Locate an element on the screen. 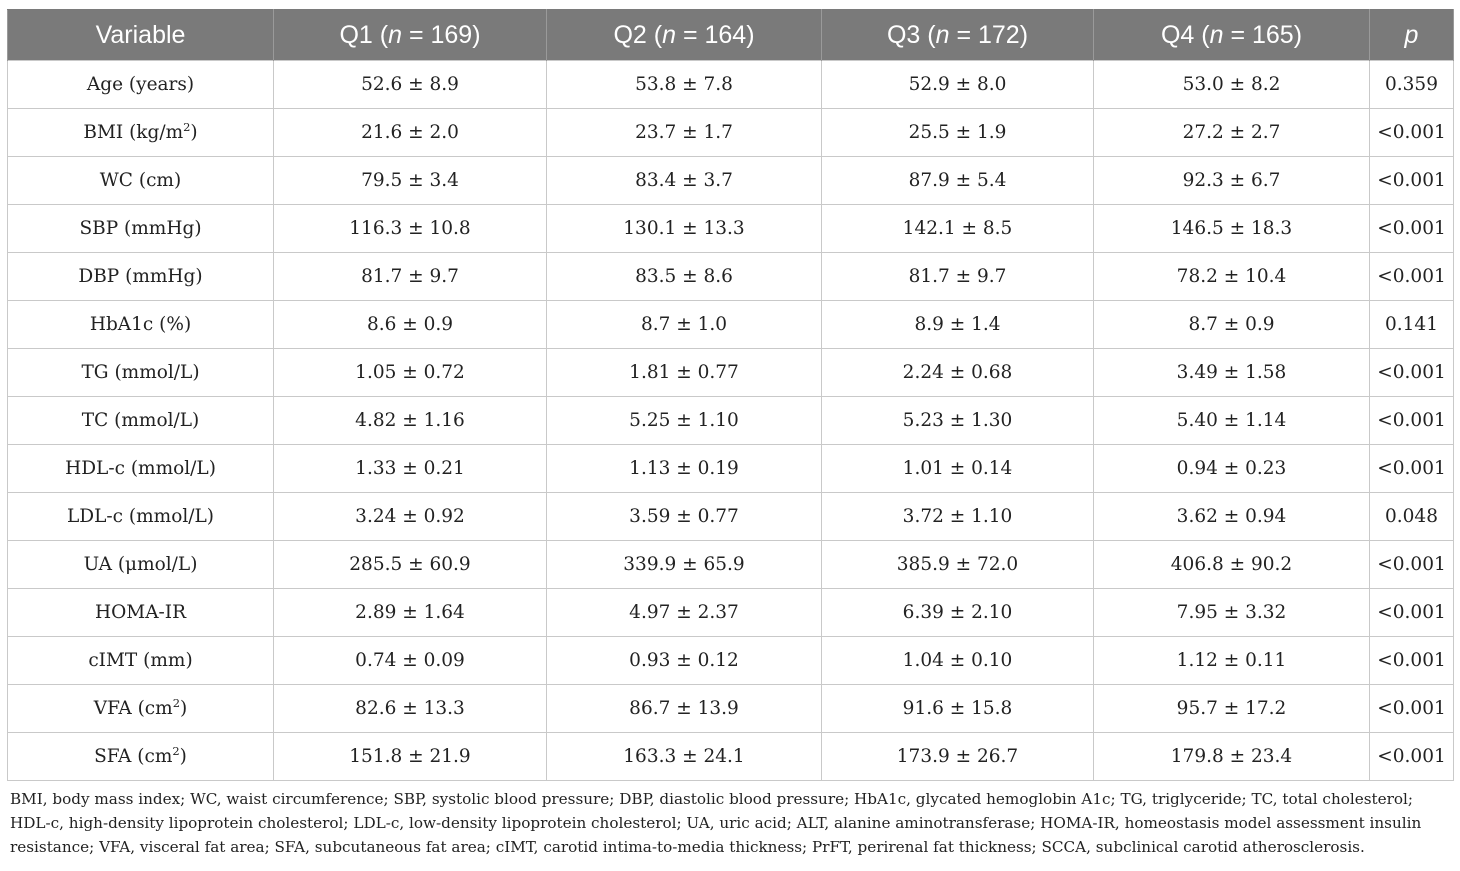  value-cell-q3: 6.39 ± 2.10 is located at coordinates (957, 612).